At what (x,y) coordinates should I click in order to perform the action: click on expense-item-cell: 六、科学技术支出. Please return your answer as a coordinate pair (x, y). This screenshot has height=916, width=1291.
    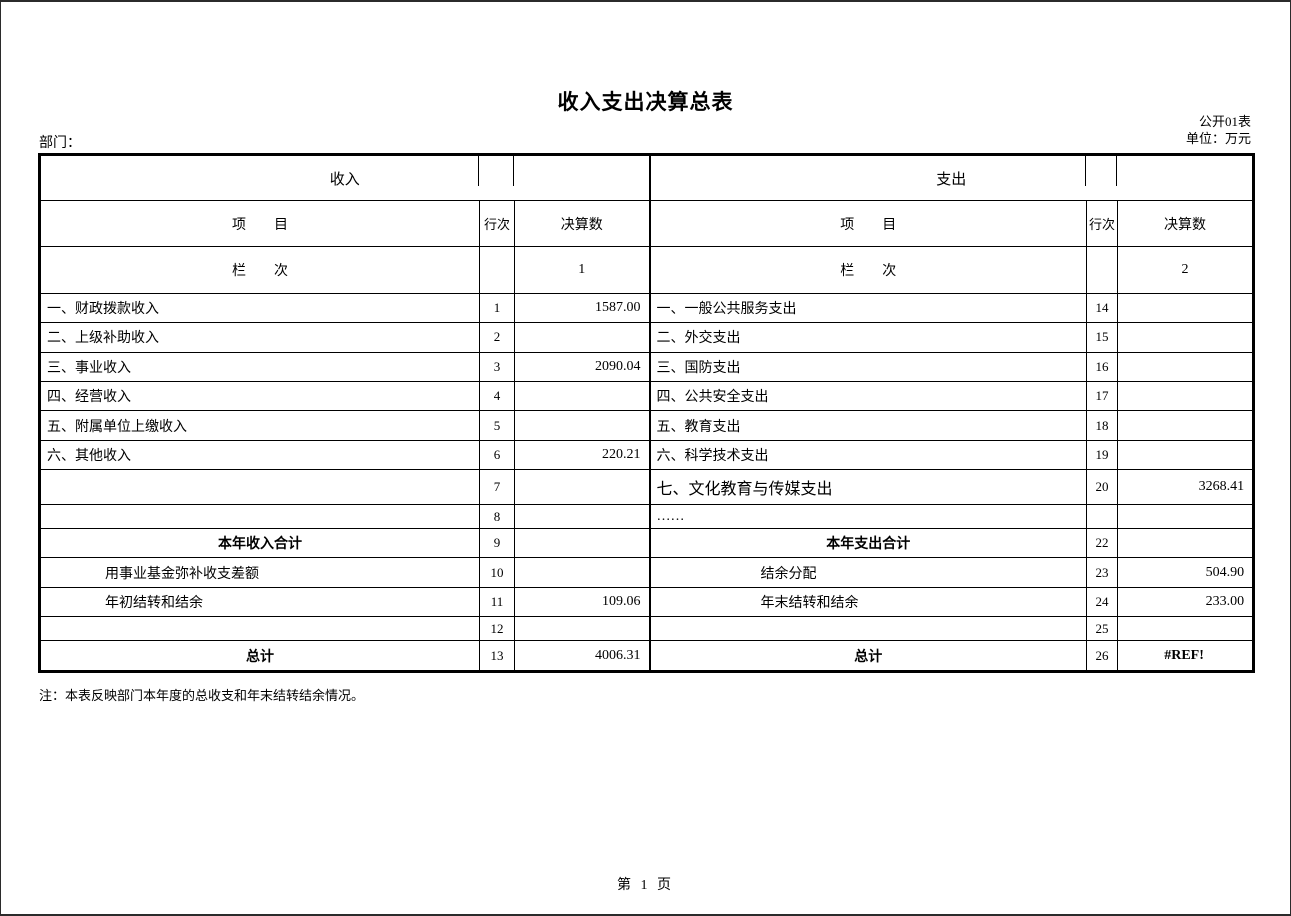
    Looking at the image, I should click on (868, 455).